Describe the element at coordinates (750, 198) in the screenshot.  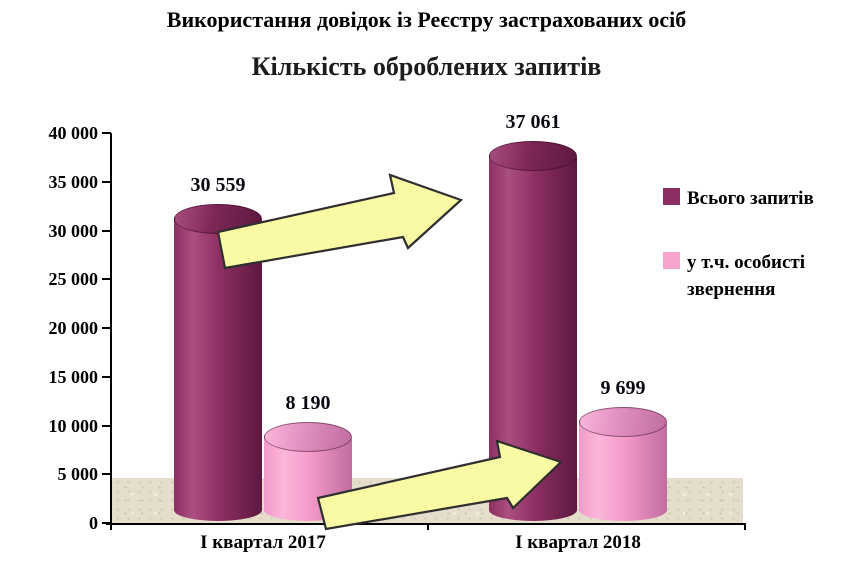
I see `legend-label: Всього запитів` at that location.